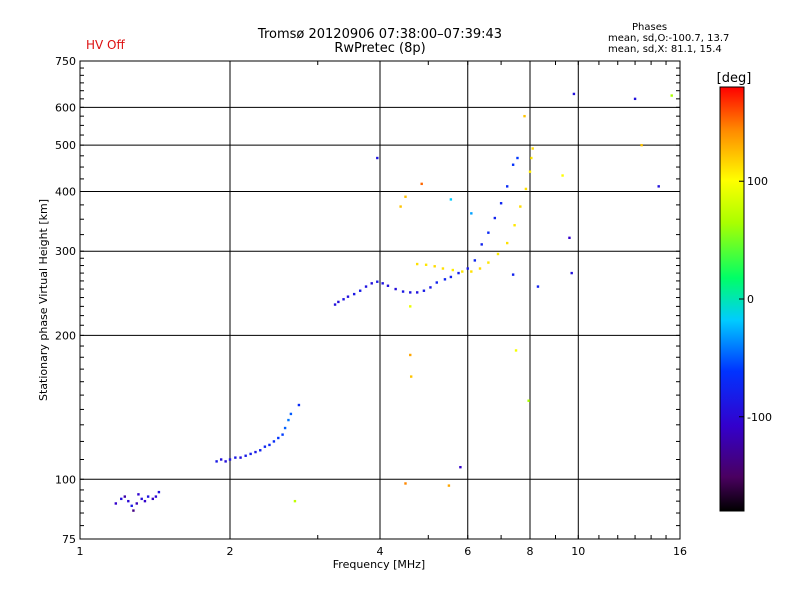  I want to click on colorbar-tick-label: 100, so click(757, 181).